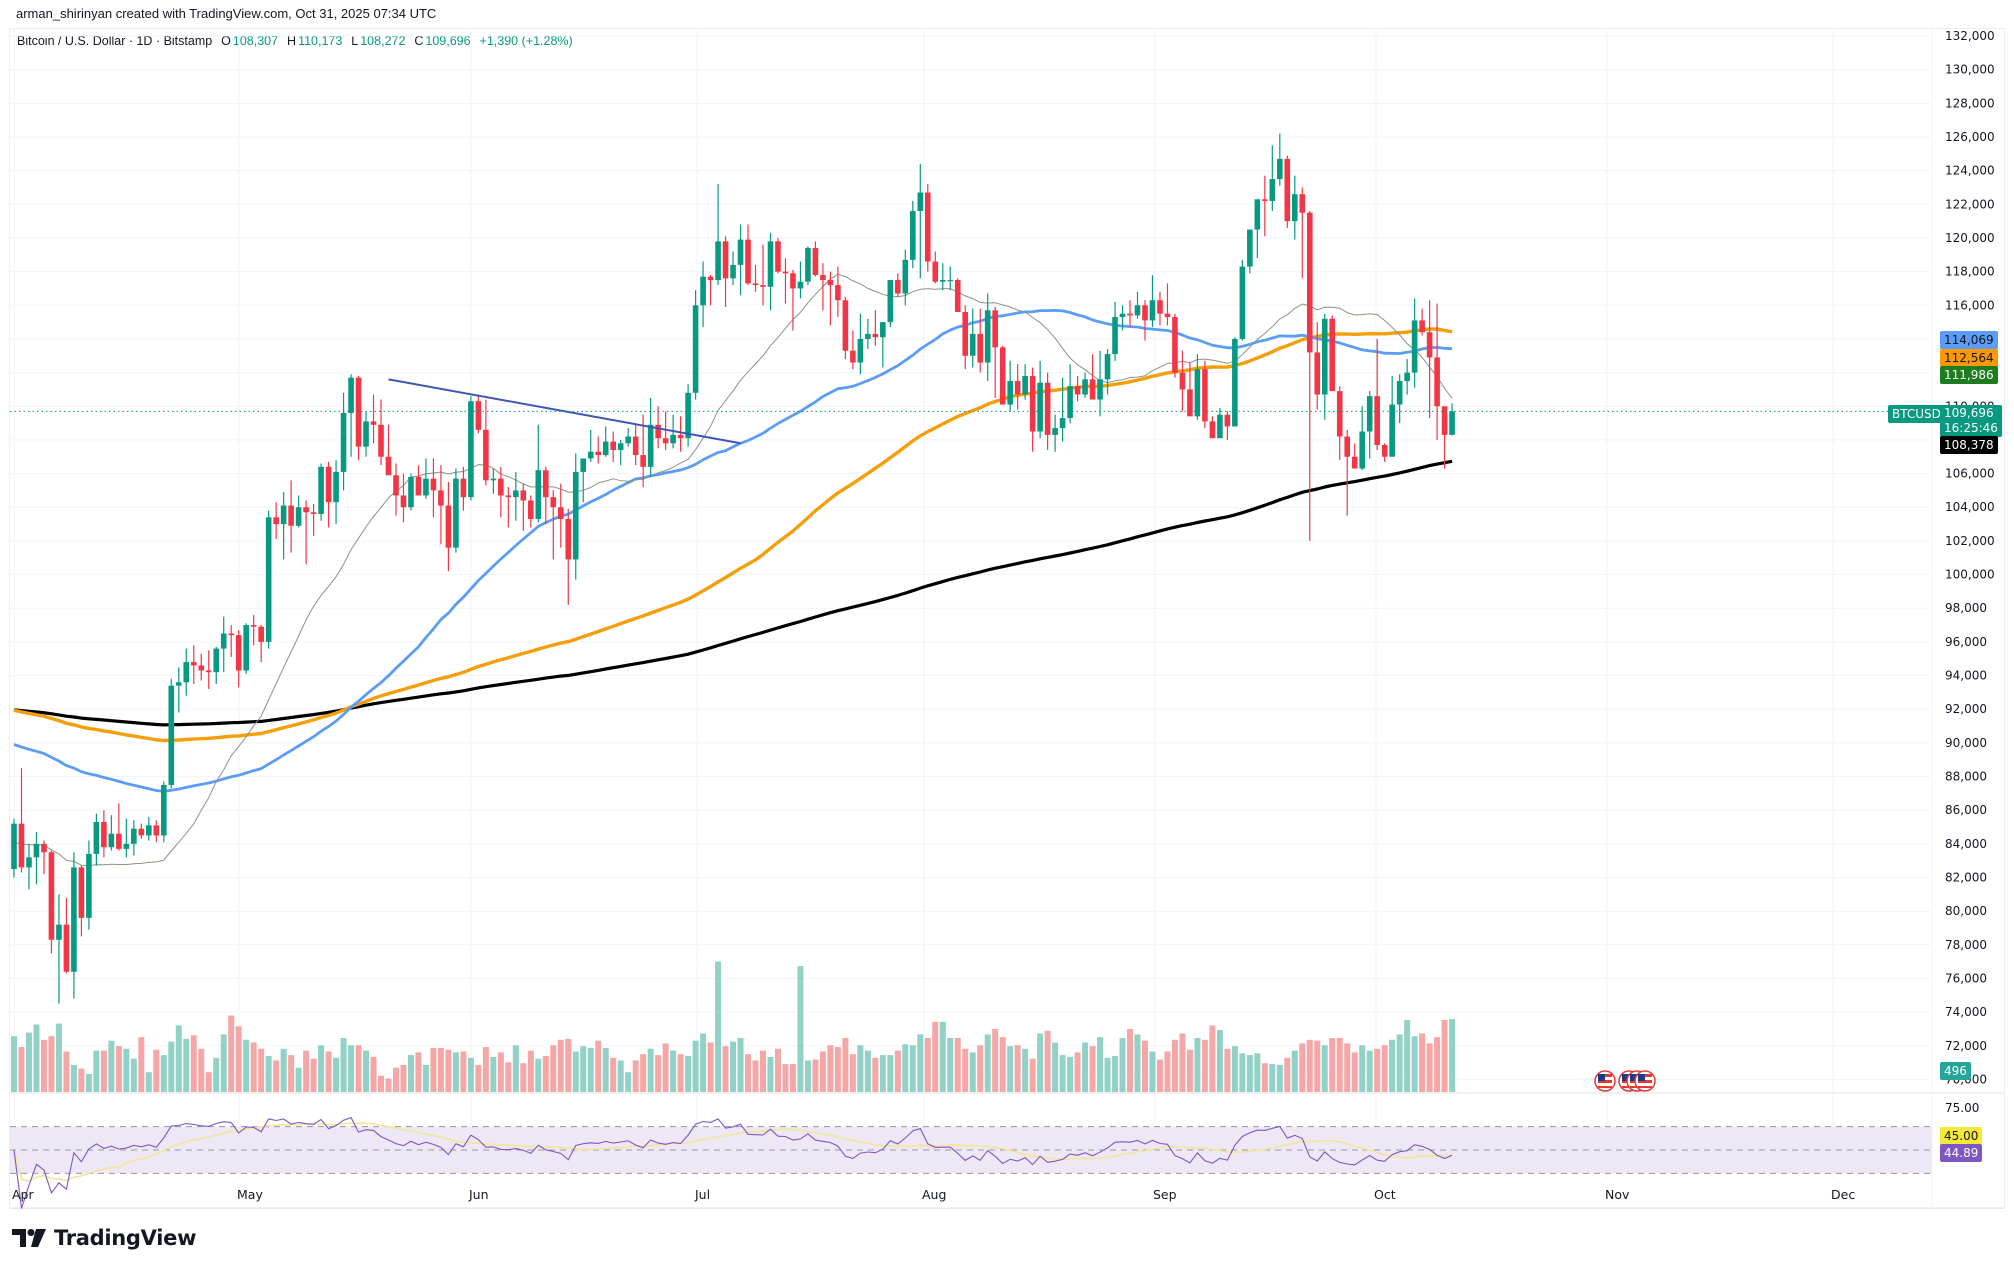 This screenshot has height=1269, width=2014. Describe the element at coordinates (1966, 945) in the screenshot. I see `price-tick-label: 78,000` at that location.